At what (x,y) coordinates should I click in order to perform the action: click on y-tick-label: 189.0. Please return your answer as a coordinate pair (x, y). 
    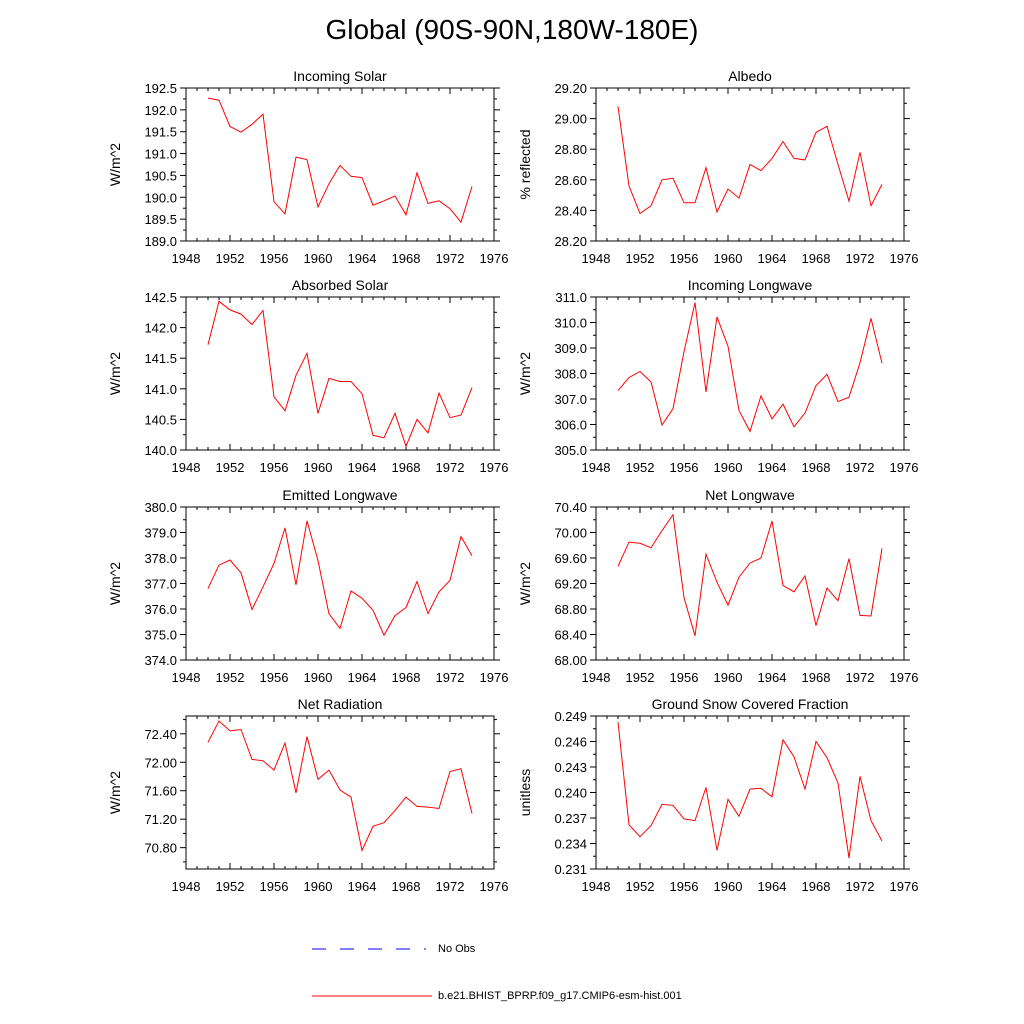
    Looking at the image, I should click on (160, 241).